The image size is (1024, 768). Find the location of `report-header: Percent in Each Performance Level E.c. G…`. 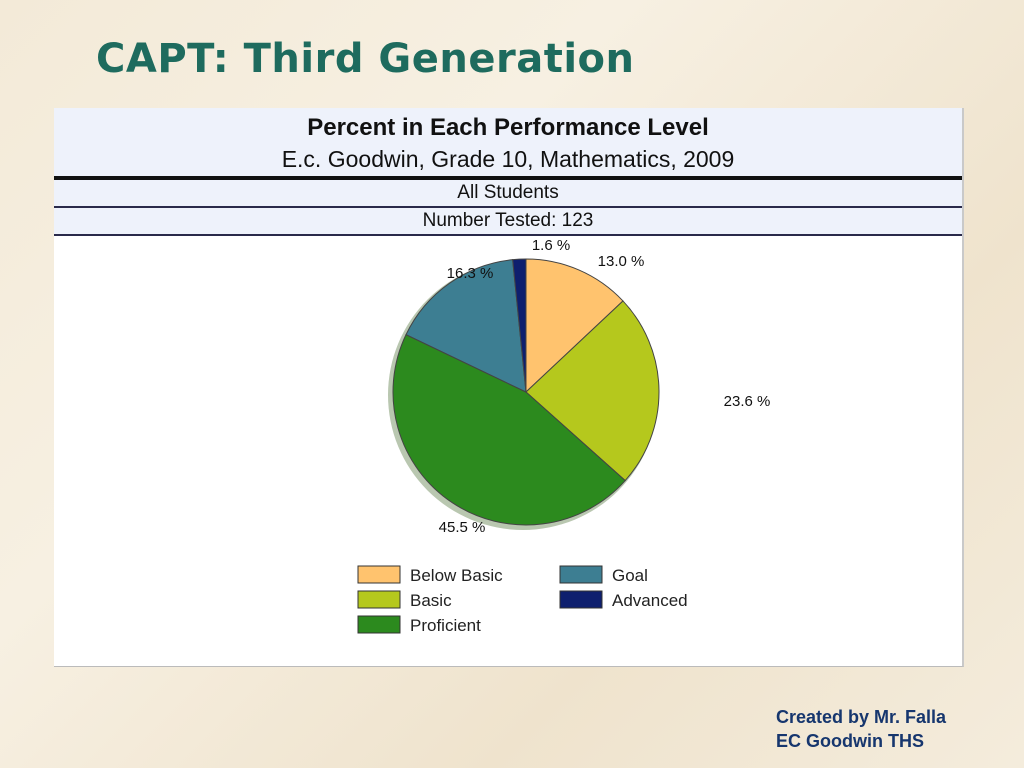

report-header: Percent in Each Performance Level E.c. G… is located at coordinates (508, 144).